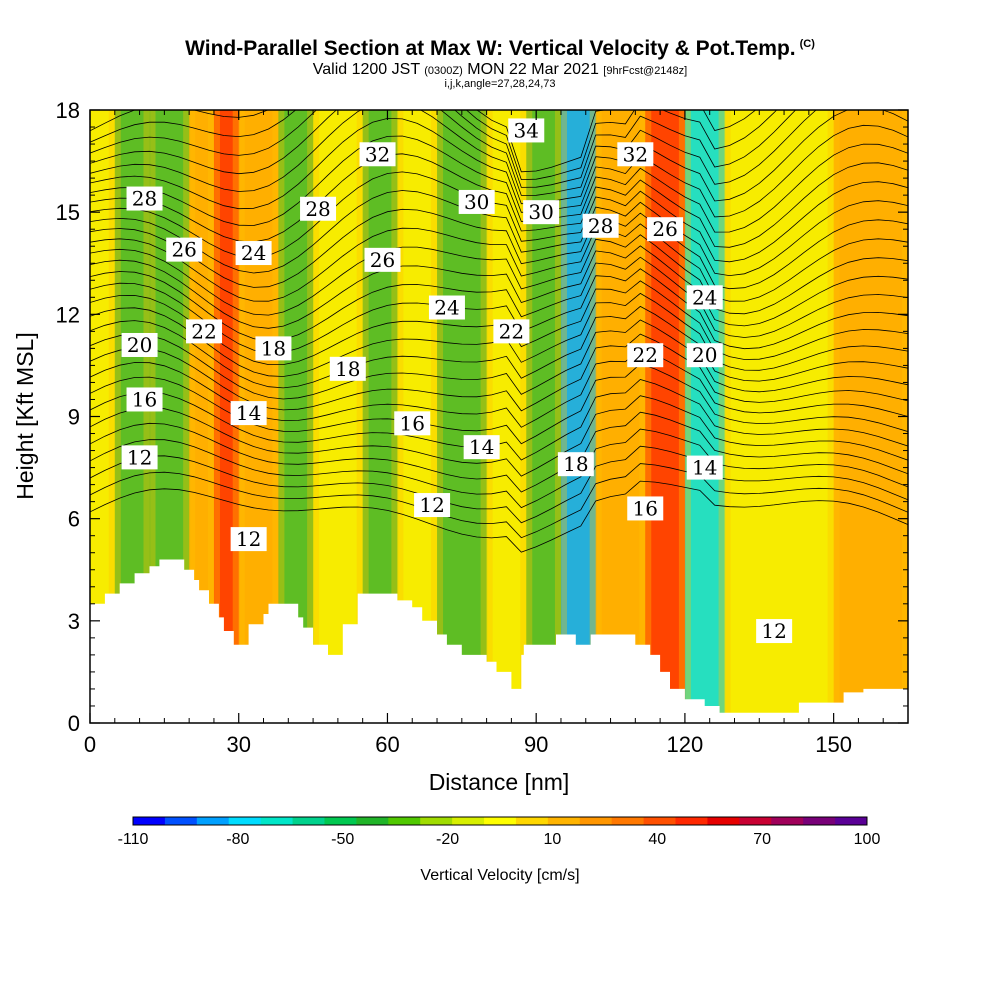  I want to click on x-tick-label: 30, so click(238, 744).